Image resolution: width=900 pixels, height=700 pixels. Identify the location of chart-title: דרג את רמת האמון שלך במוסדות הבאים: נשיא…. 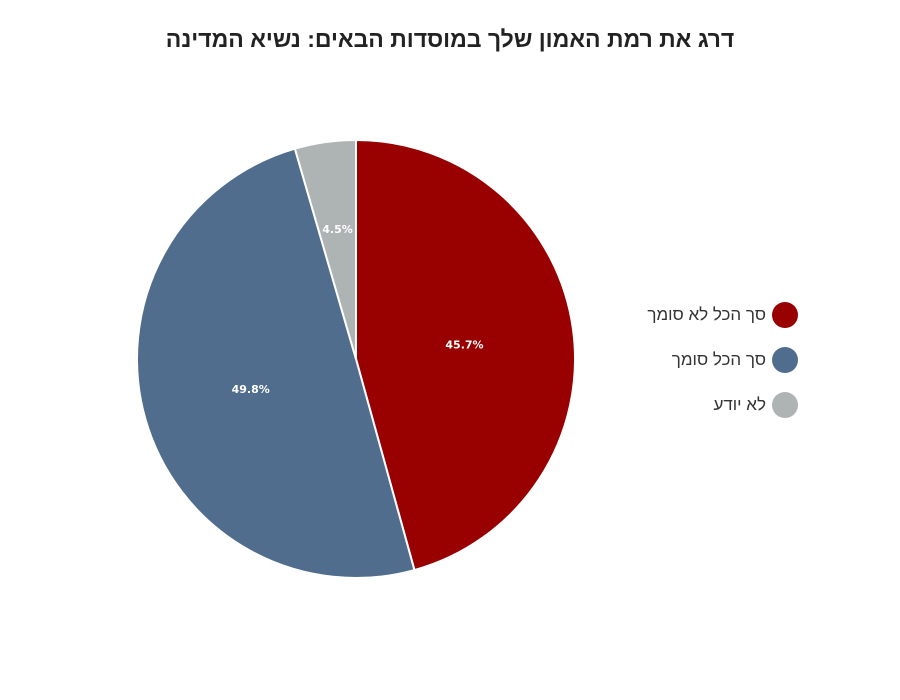
(450, 39).